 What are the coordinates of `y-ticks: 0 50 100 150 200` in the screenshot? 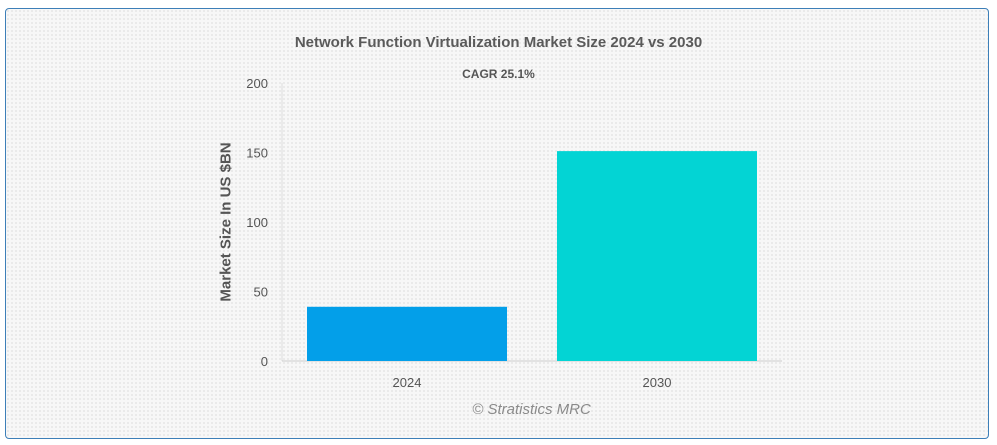 It's located at (257, 222).